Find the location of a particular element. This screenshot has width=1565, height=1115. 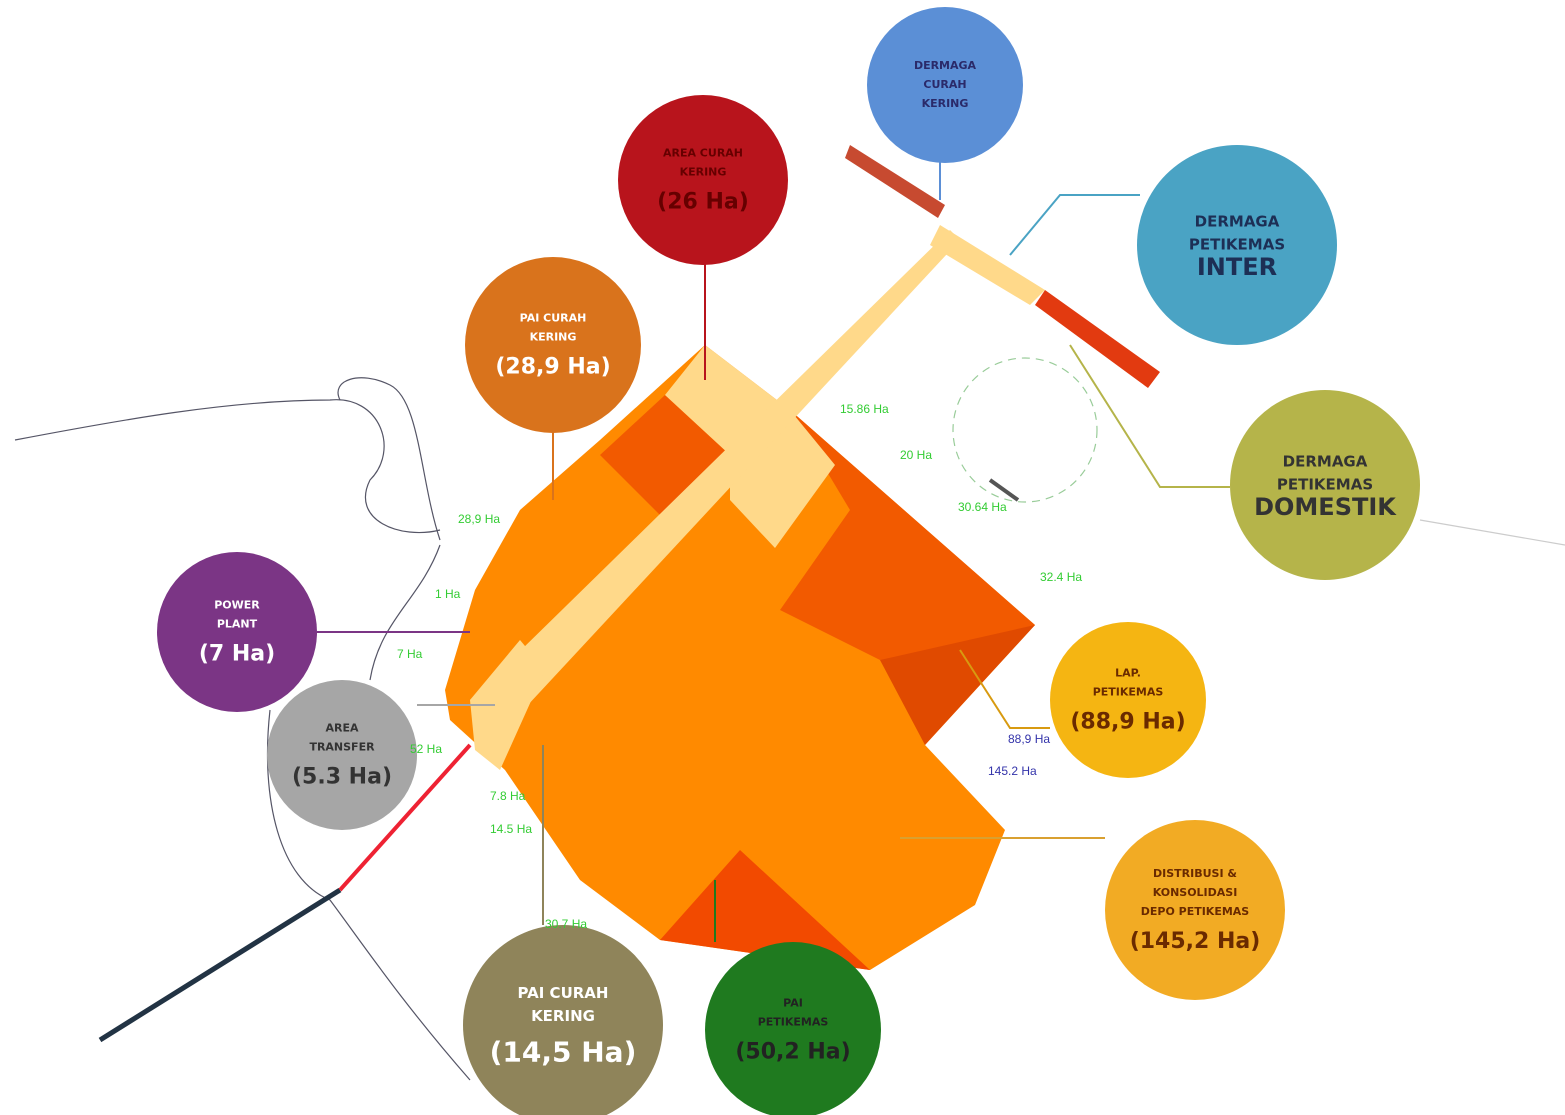

area-label: 88,9 Ha is located at coordinates (1029, 739).